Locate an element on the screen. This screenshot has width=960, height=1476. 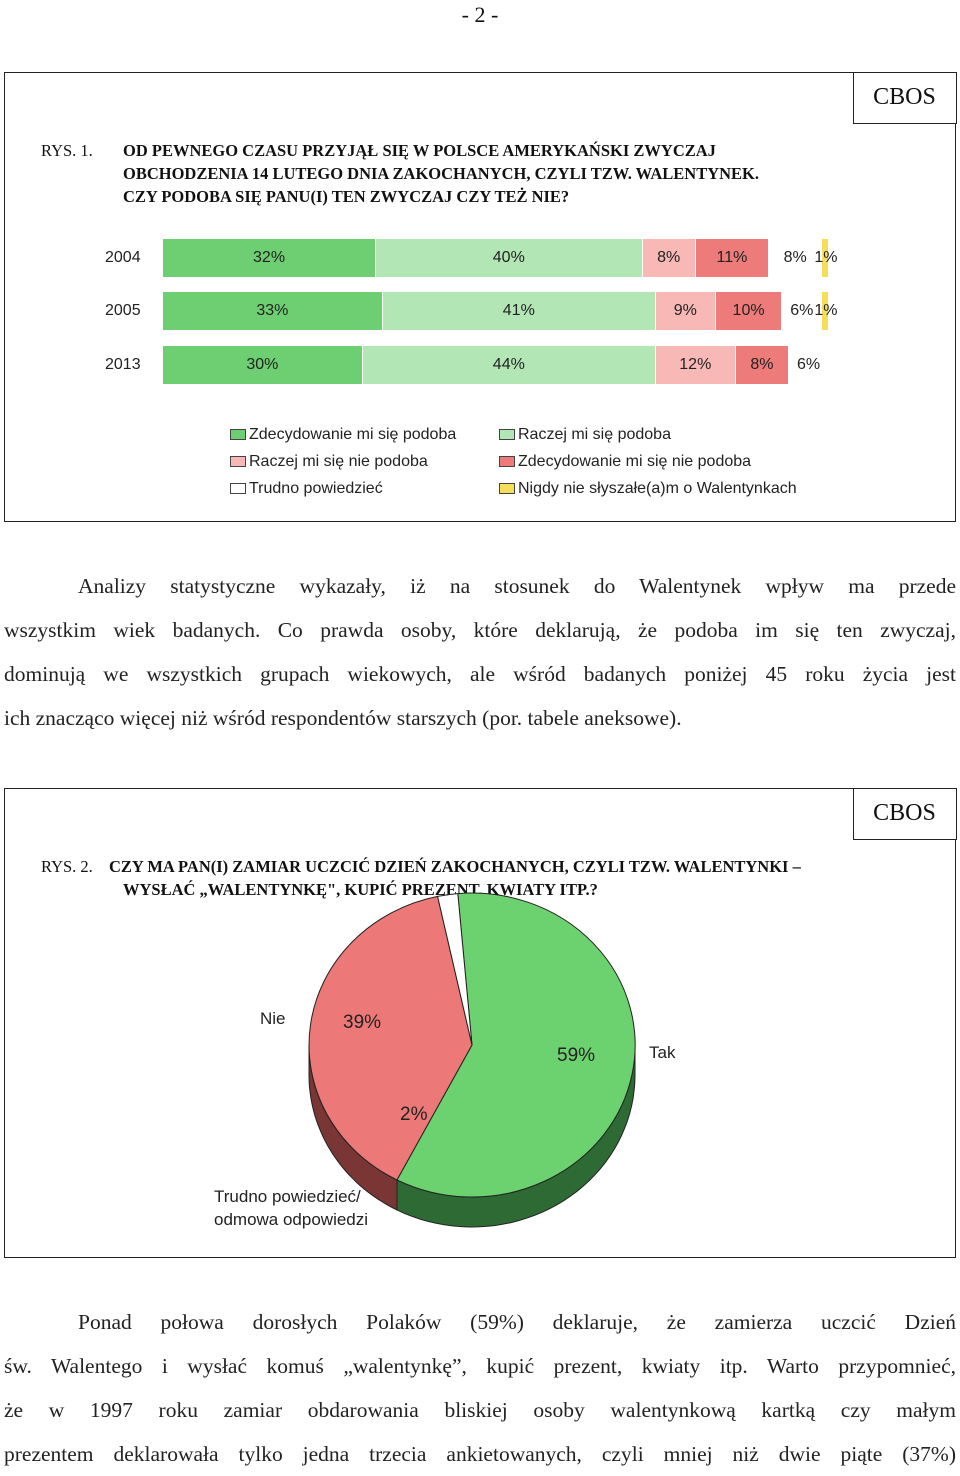
legend-label: Trudno powiedzieć is located at coordinates (316, 488).